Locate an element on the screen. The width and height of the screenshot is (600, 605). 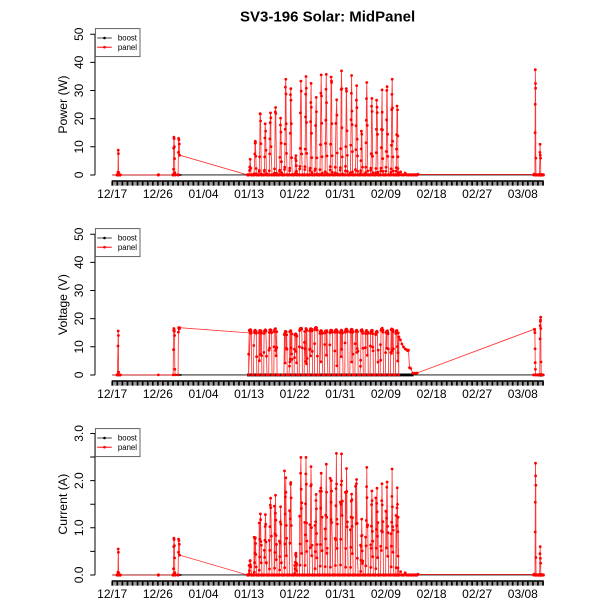
svg-text: Power (W) is located at coordinates (63, 105).